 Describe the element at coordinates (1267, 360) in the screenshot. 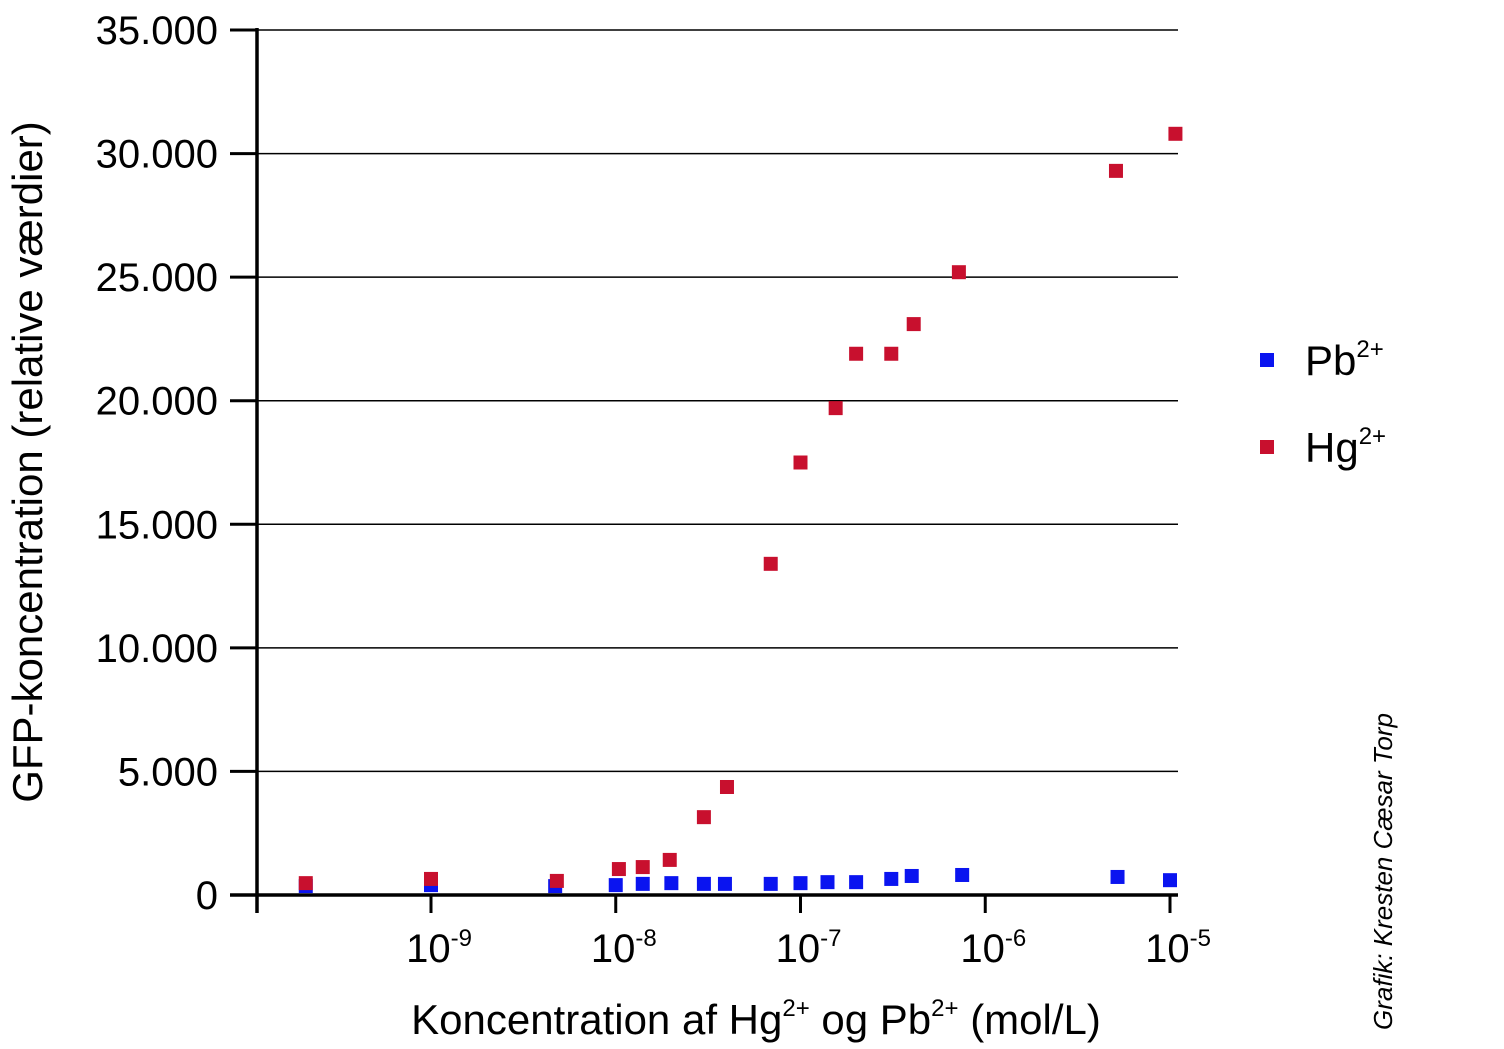

I see `legend-marker-pb` at that location.